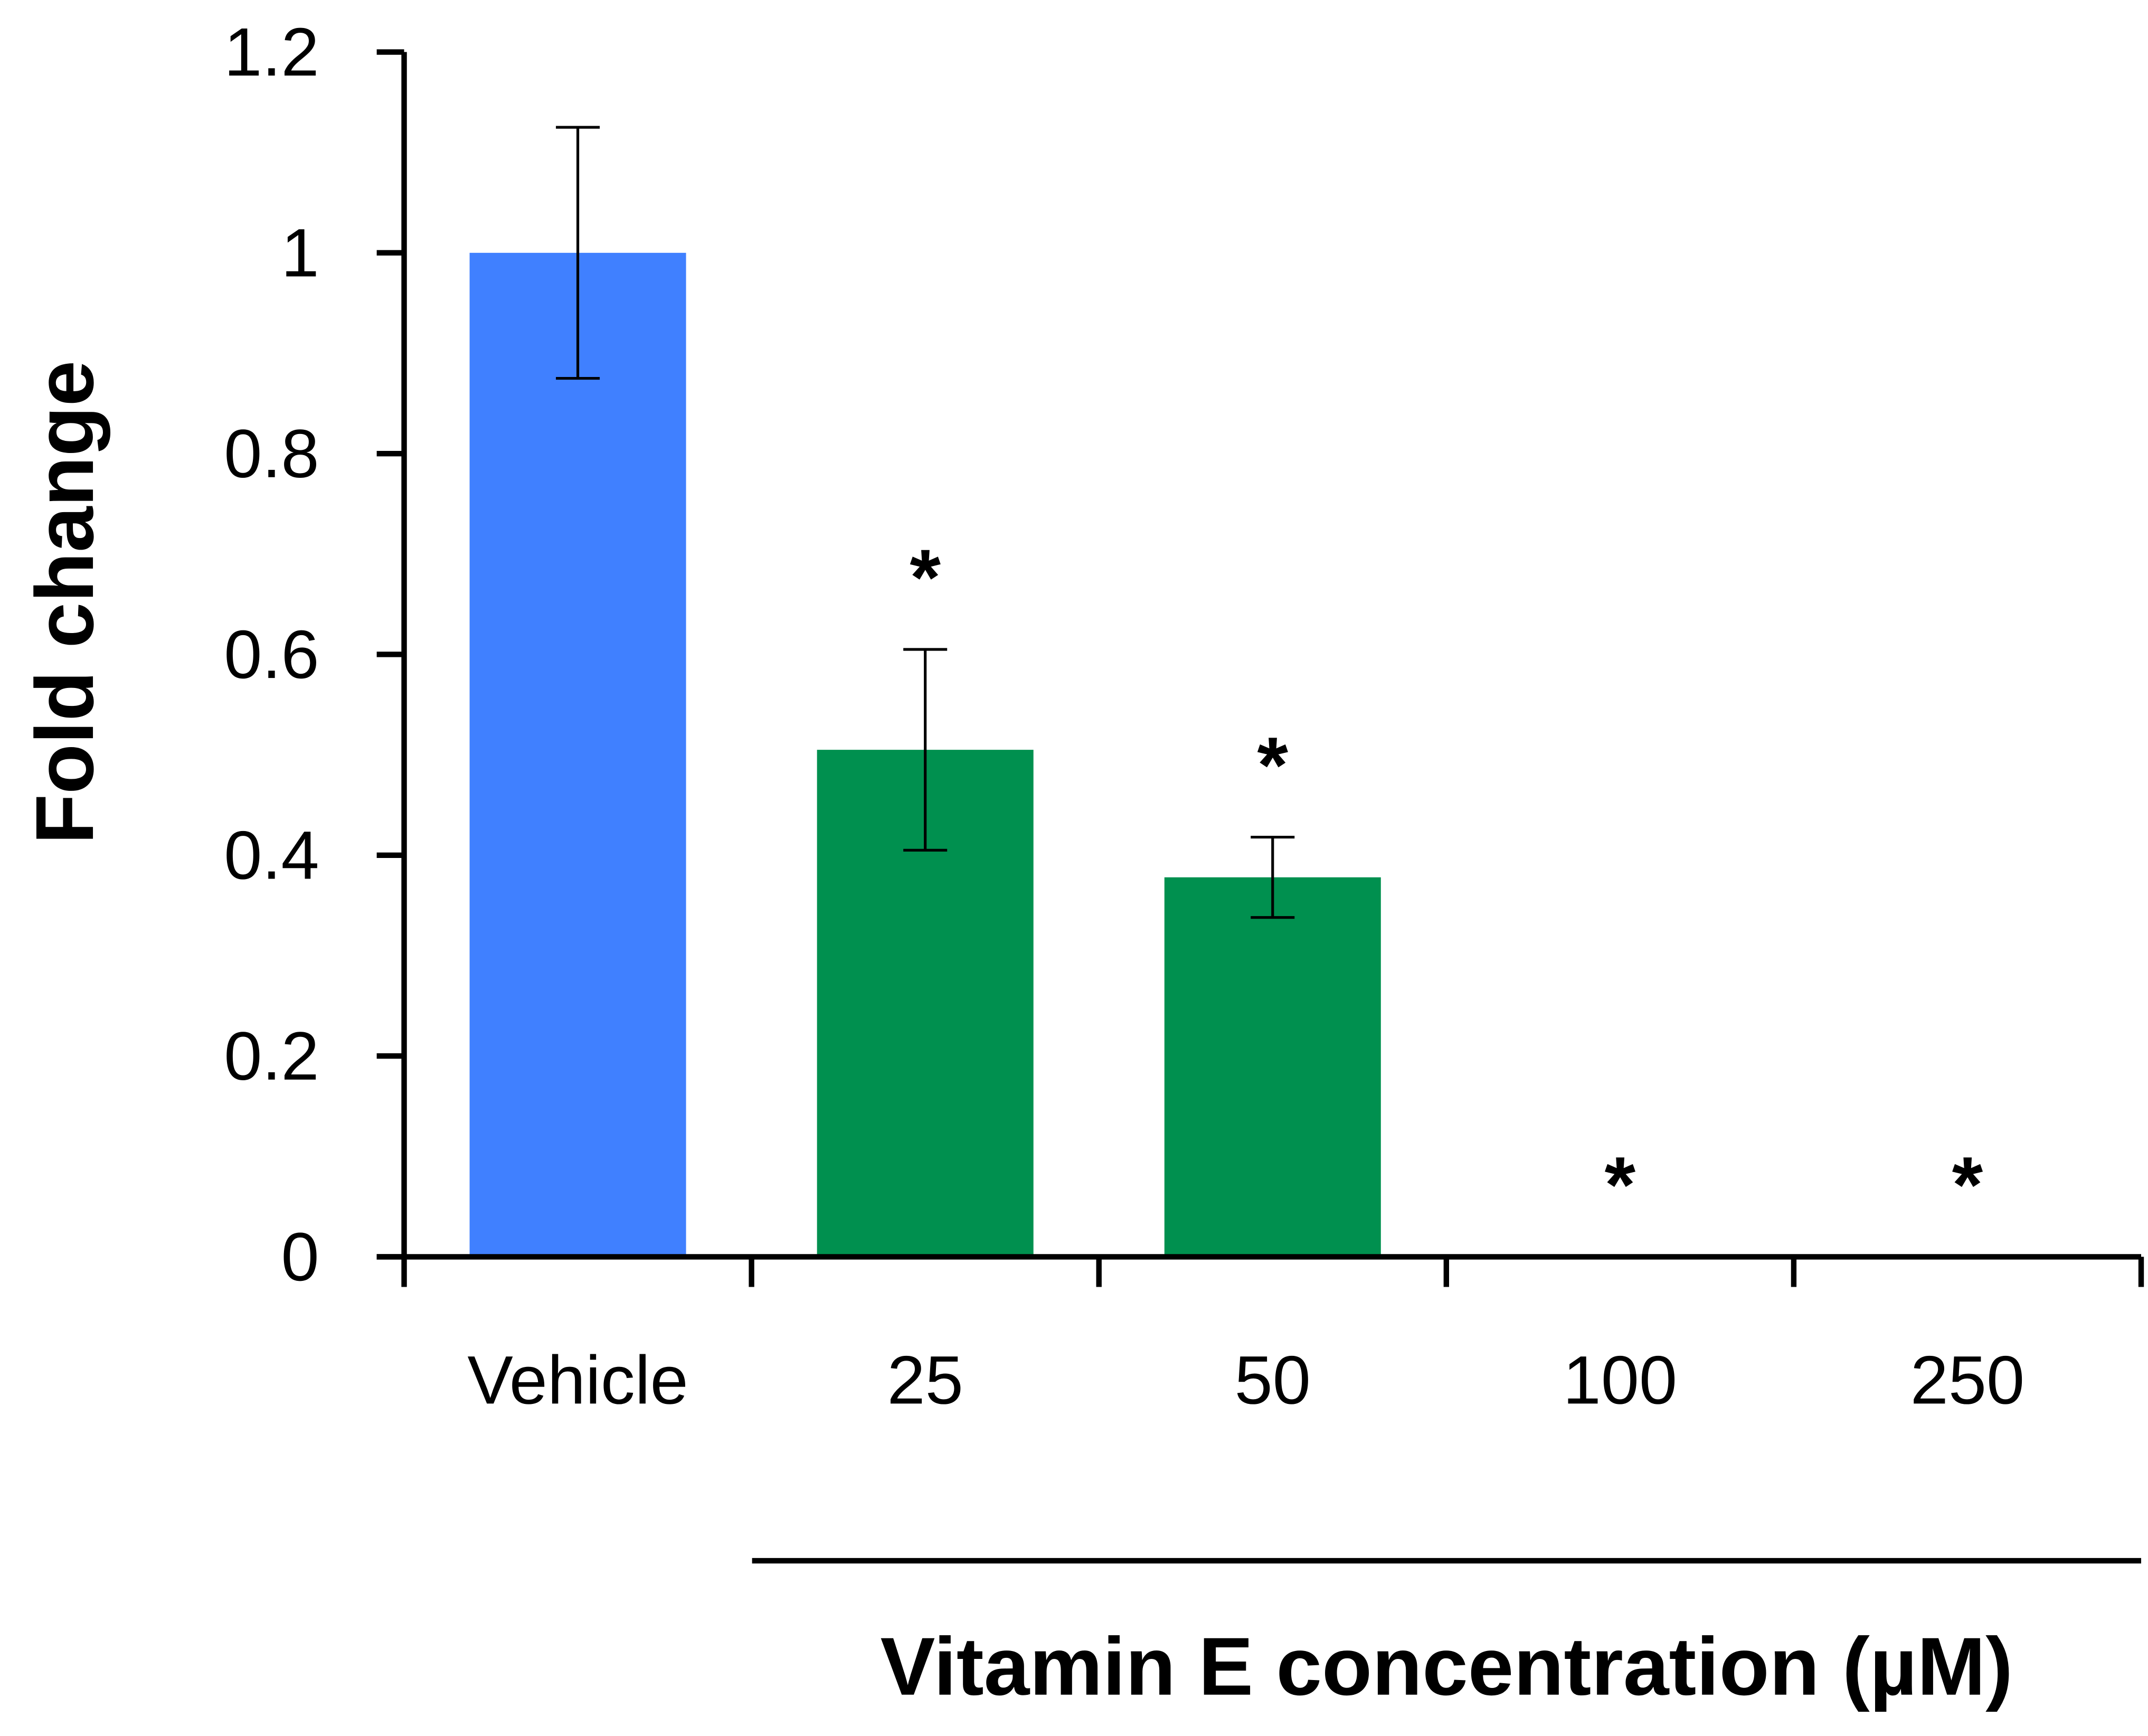 Image resolution: width=2148 pixels, height=1736 pixels. I want to click on y-tick-label: 0.4, so click(272, 855).